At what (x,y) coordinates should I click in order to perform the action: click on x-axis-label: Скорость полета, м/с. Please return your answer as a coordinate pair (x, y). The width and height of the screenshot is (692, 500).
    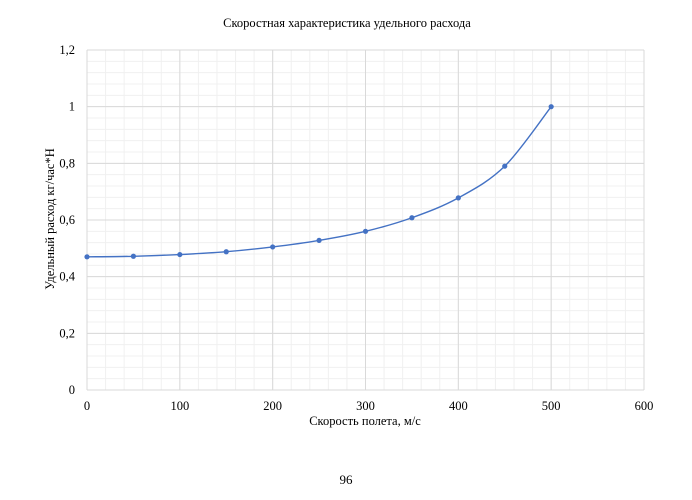
    Looking at the image, I should click on (365, 421).